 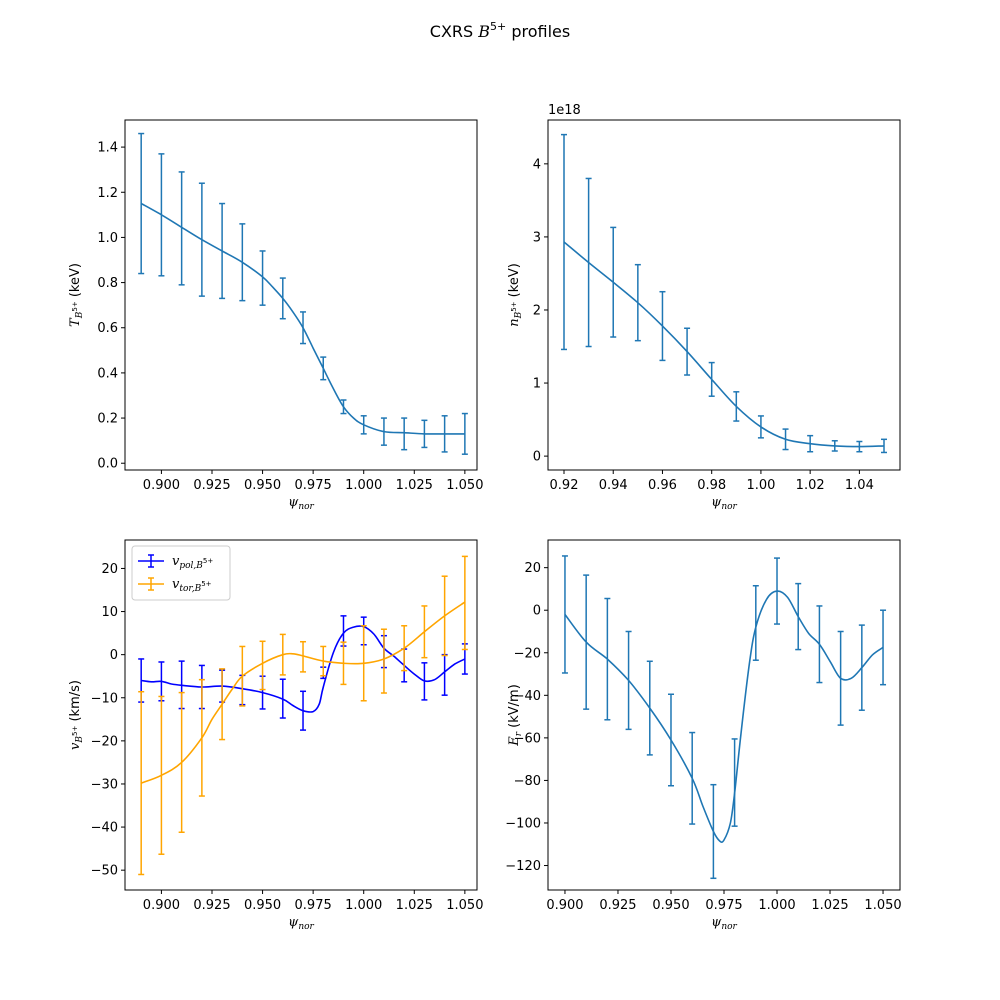 I want to click on x-tick-label: 1.00, so click(x=760, y=485).